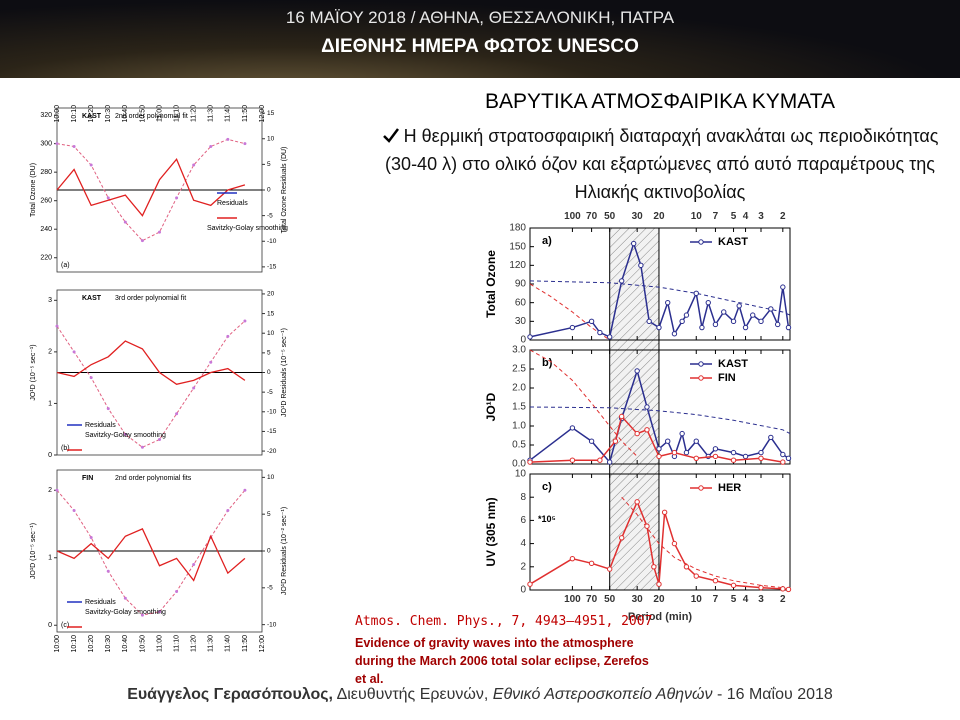  What do you see at coordinates (176, 643) in the screenshot?
I see `time-label: 11:10` at bounding box center [176, 643].